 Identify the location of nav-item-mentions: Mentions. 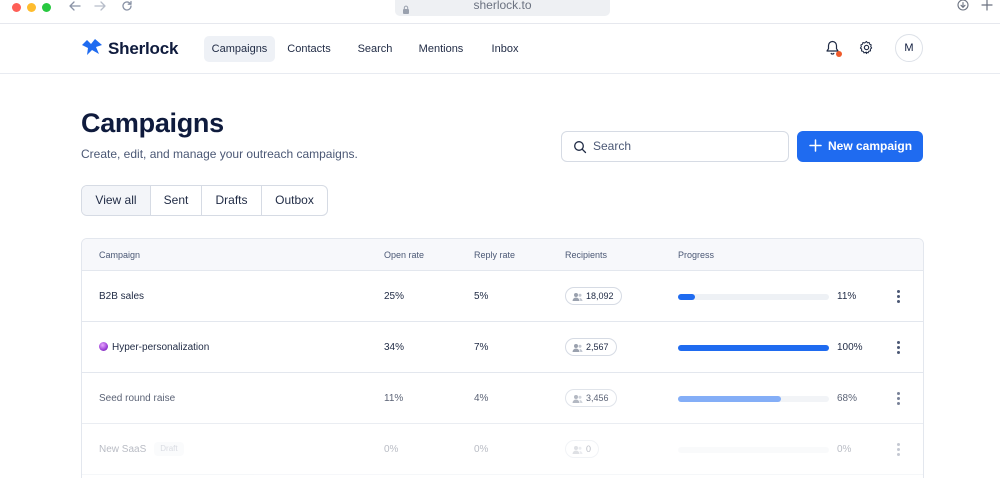
(441, 49).